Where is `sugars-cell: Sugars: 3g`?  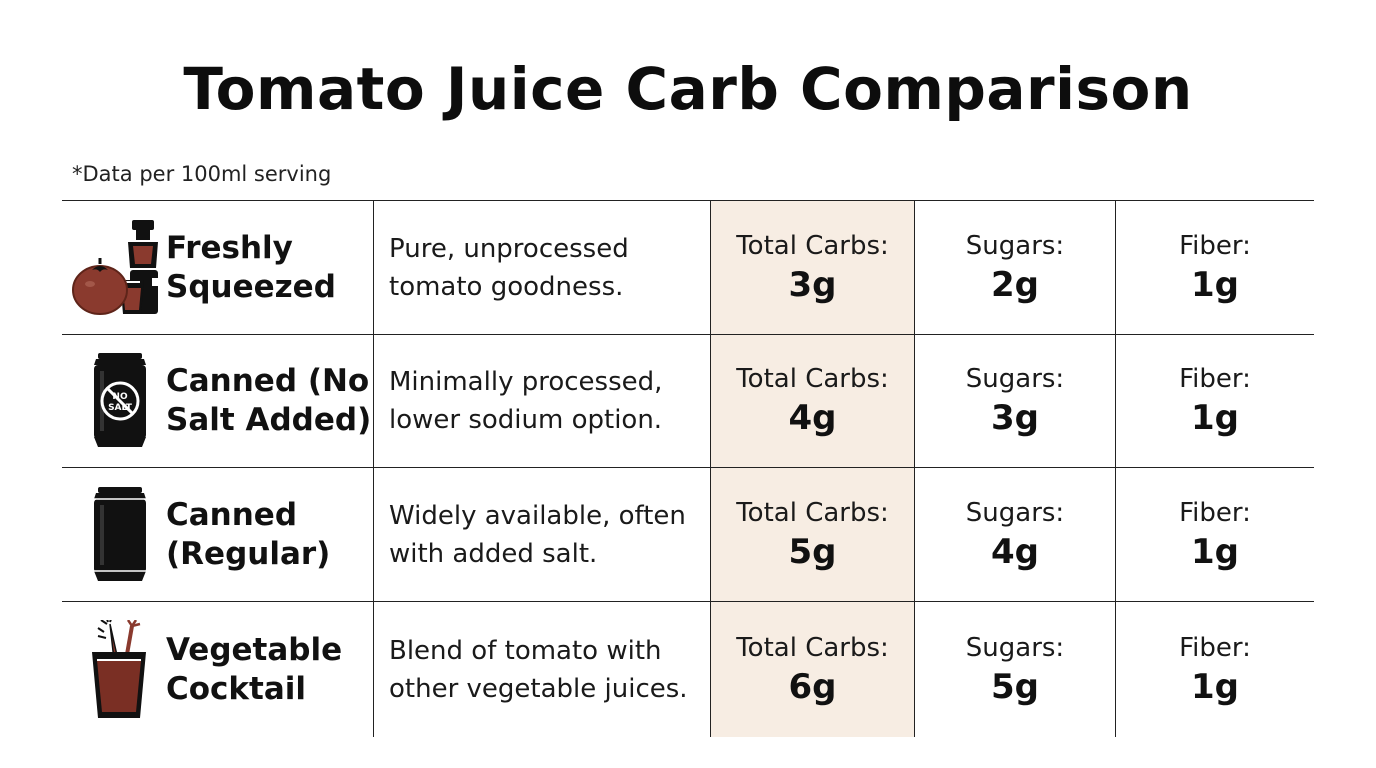
sugars-cell: Sugars: 3g is located at coordinates (1015, 401).